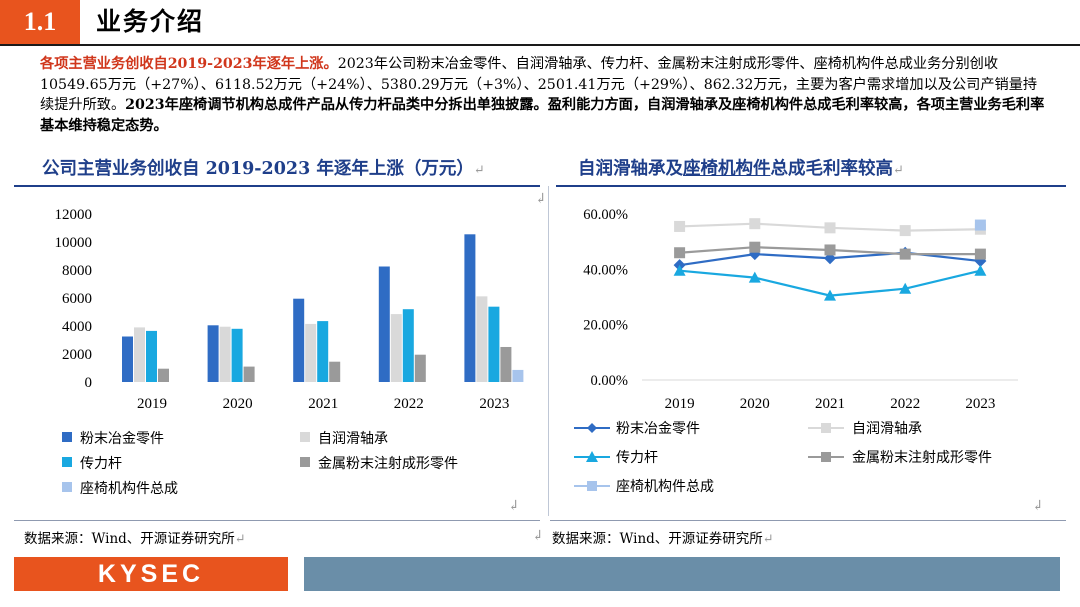 The image size is (1080, 607). Describe the element at coordinates (277, 520) in the screenshot. I see `left-source-rule` at that location.